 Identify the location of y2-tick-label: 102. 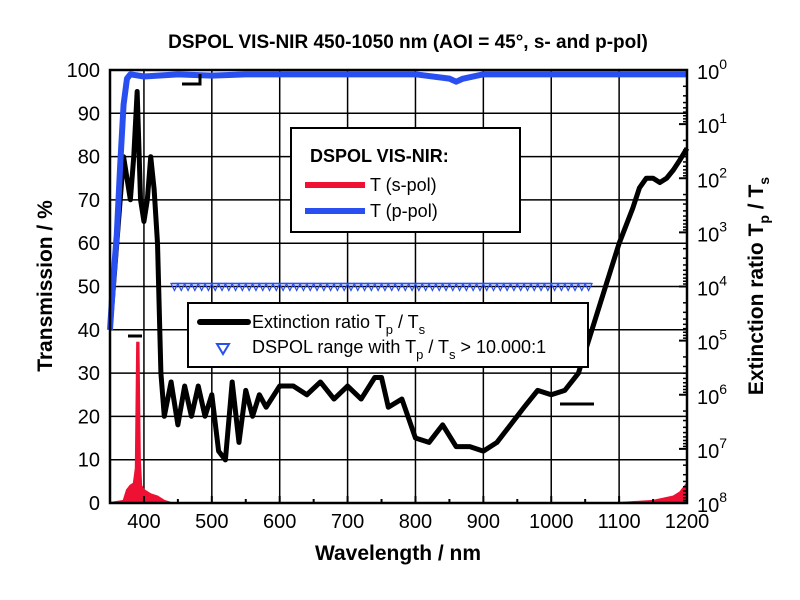
(712, 178).